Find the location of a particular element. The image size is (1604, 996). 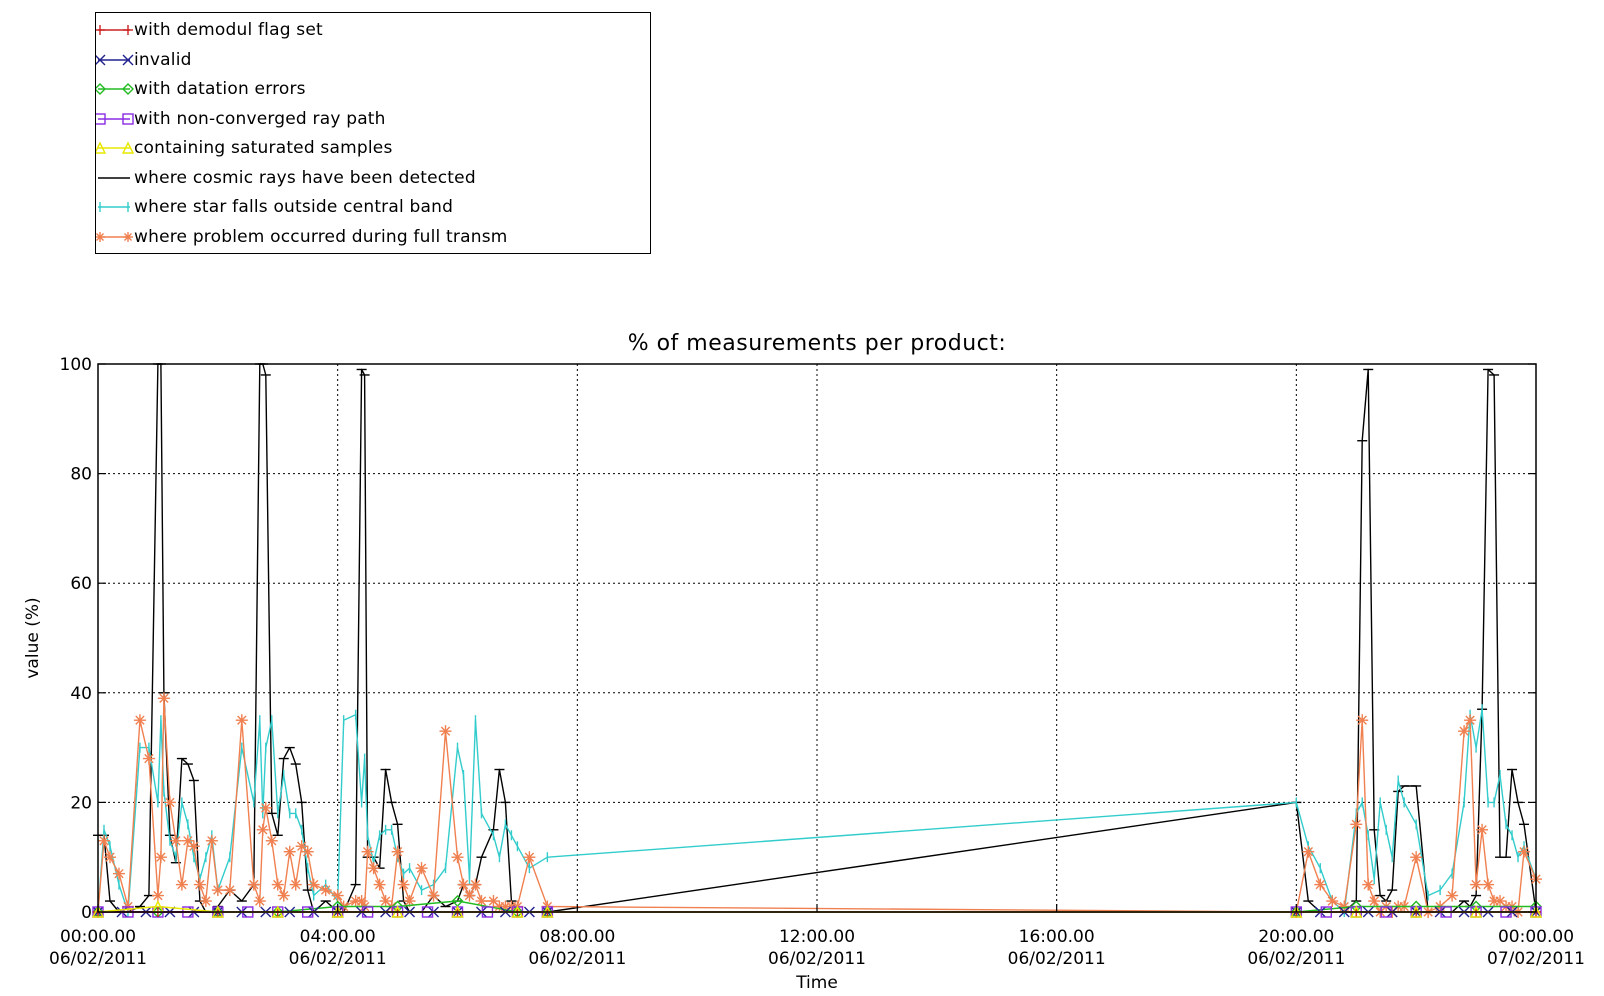

x-axis-label: Time is located at coordinates (816, 983).